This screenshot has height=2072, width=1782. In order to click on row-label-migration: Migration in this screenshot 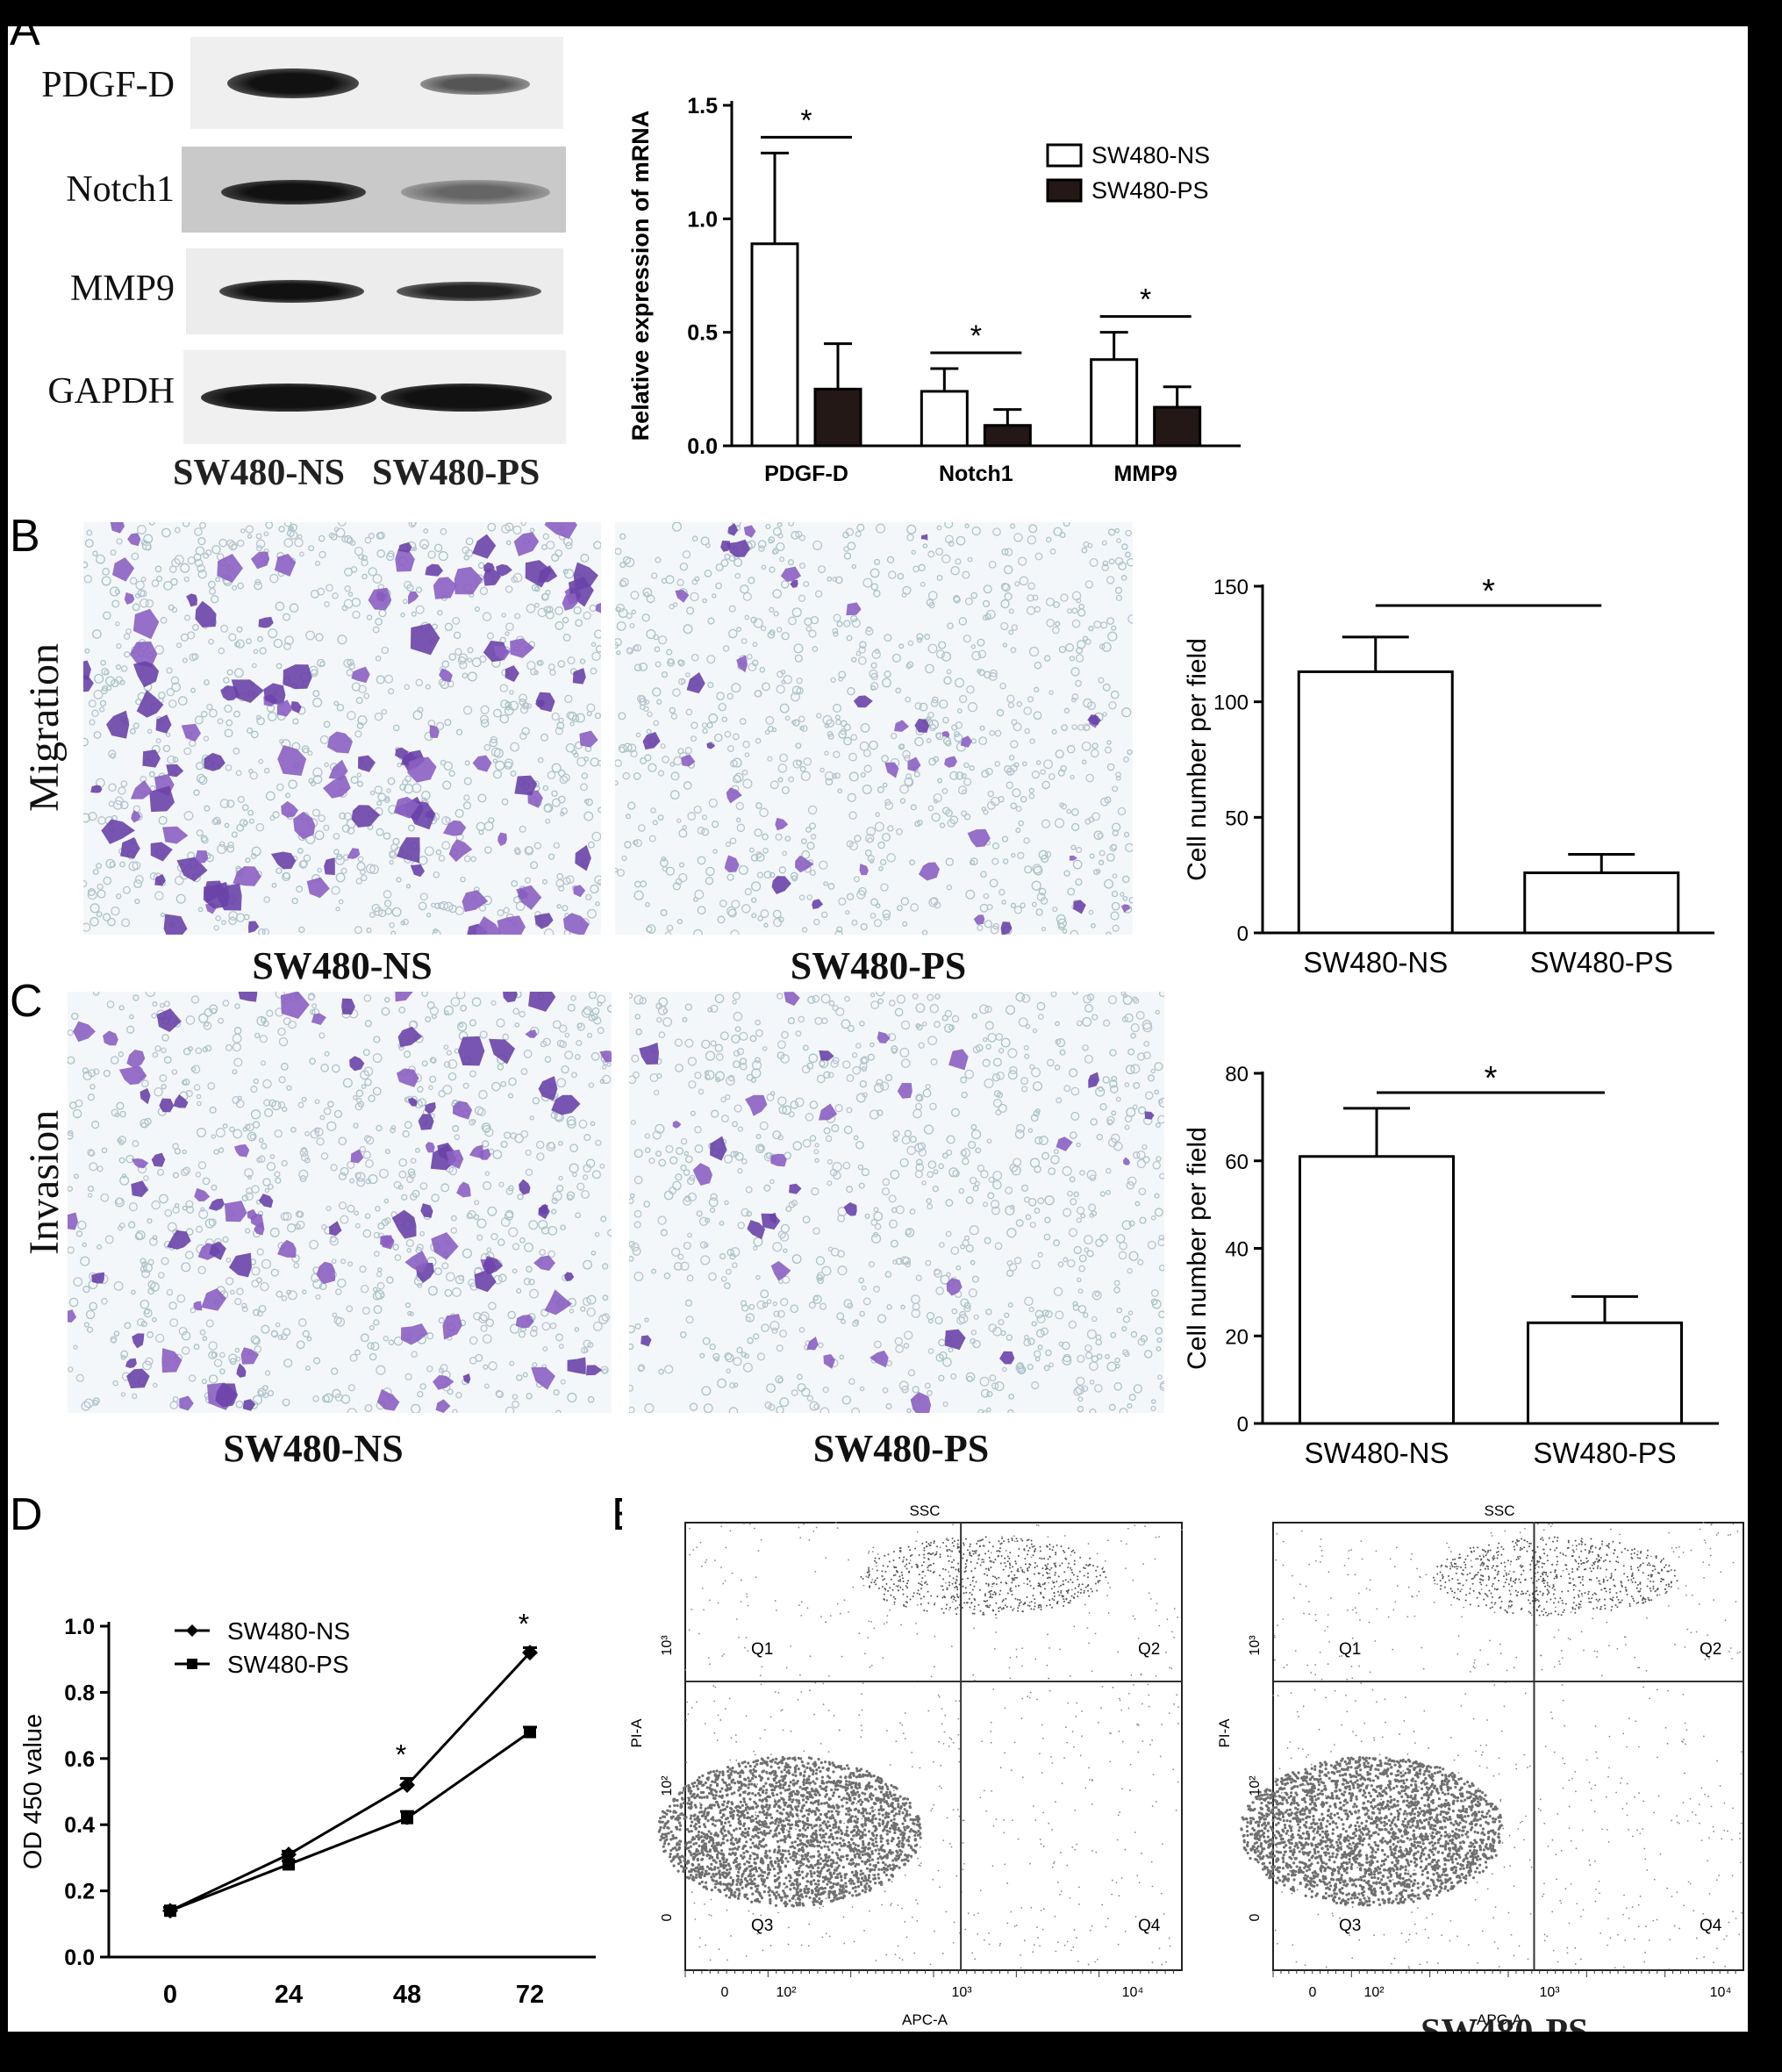, I will do `click(44, 727)`.